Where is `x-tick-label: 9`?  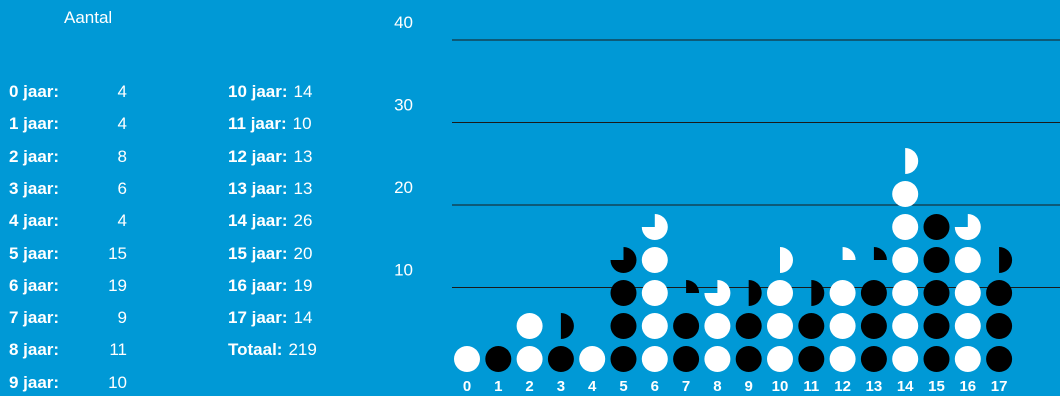 x-tick-label: 9 is located at coordinates (749, 386).